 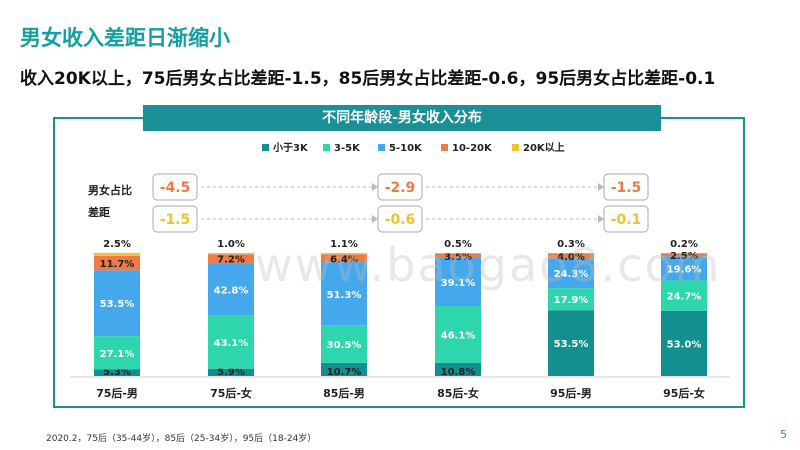 I want to click on legend-label: 3-5K, so click(x=347, y=148).